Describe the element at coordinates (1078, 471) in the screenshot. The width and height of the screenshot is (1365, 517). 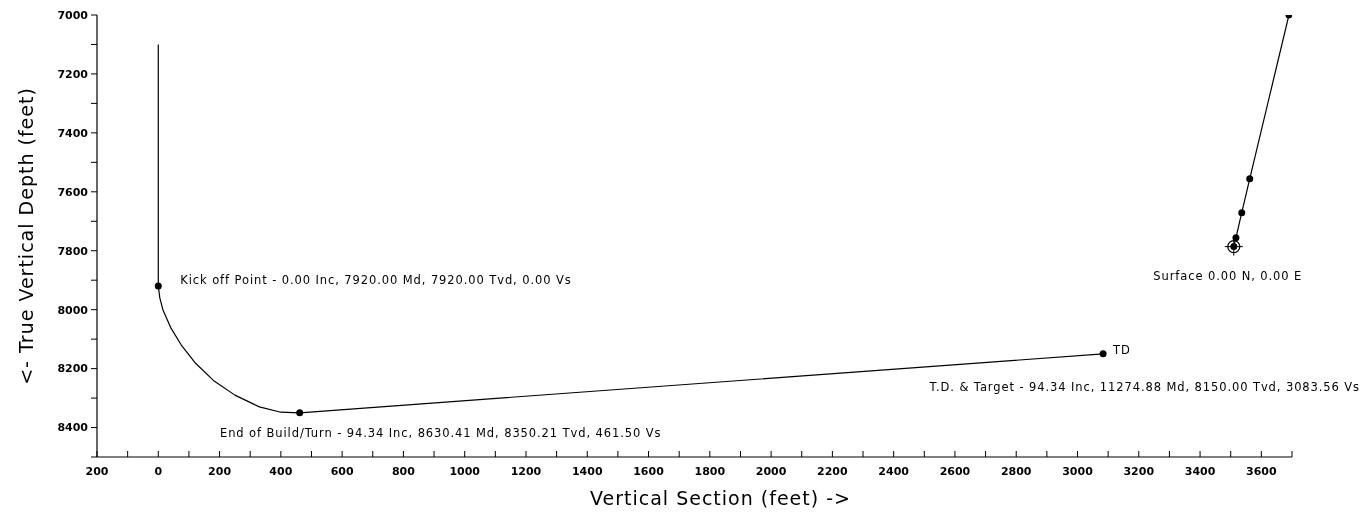
I see `x-tick-label: 3000` at that location.